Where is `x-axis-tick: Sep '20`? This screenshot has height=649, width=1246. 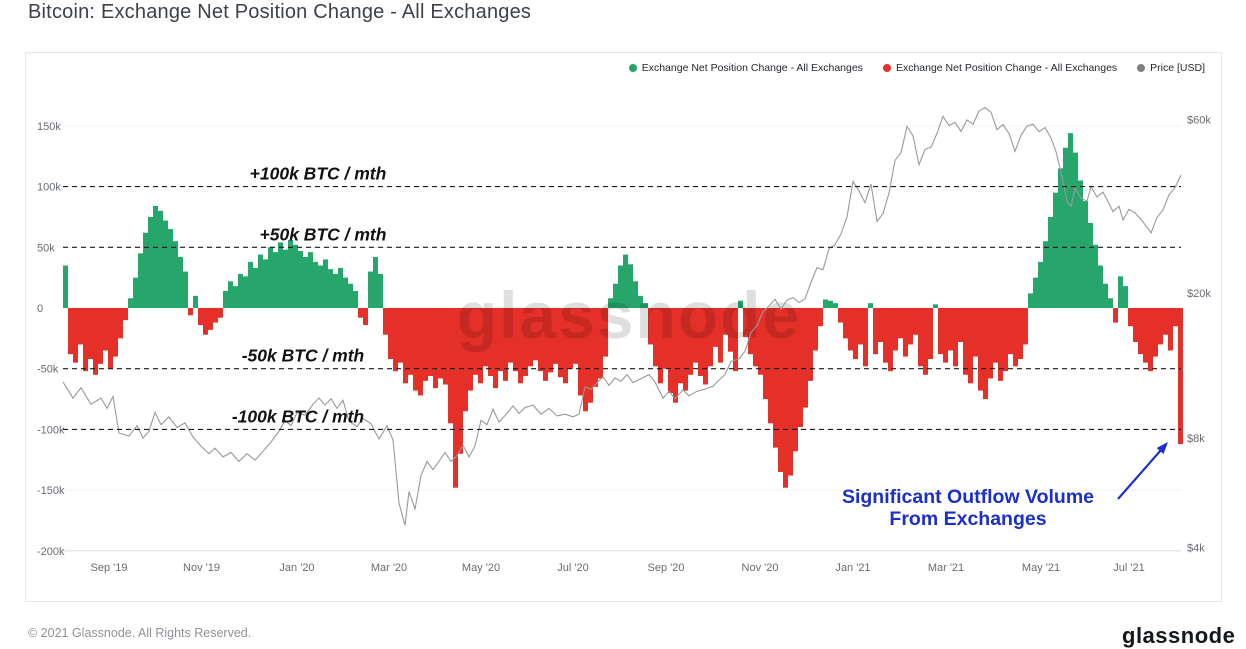
x-axis-tick: Sep '20 is located at coordinates (666, 568).